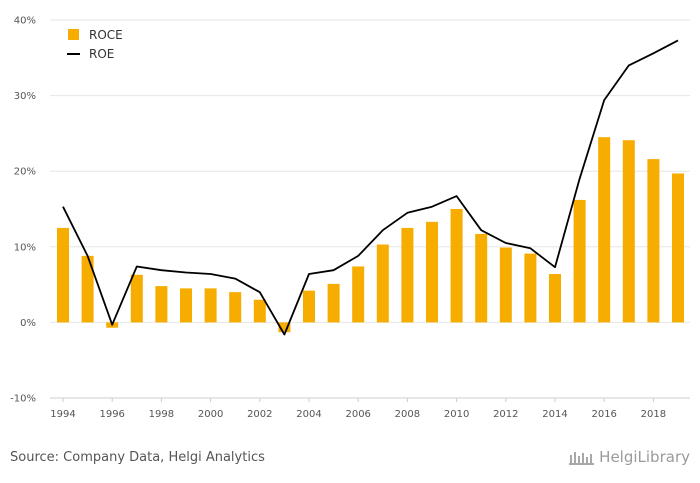 Image resolution: width=700 pixels, height=483 pixels. I want to click on x-tick-label: 2012, so click(505, 414).